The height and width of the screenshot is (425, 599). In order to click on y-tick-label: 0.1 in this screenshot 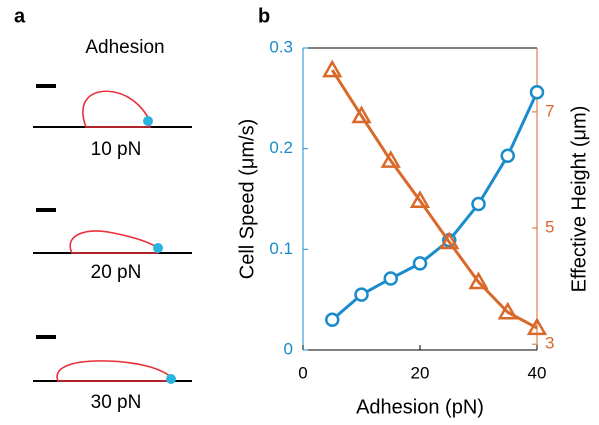, I will do `click(281, 248)`.